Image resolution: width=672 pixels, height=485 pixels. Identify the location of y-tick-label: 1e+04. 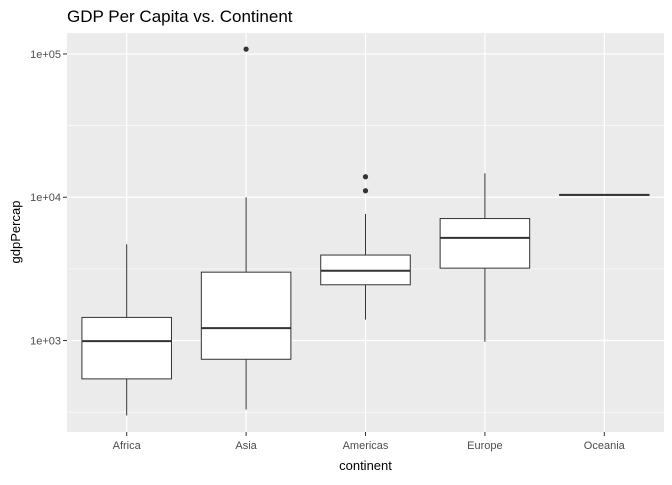
(45, 198).